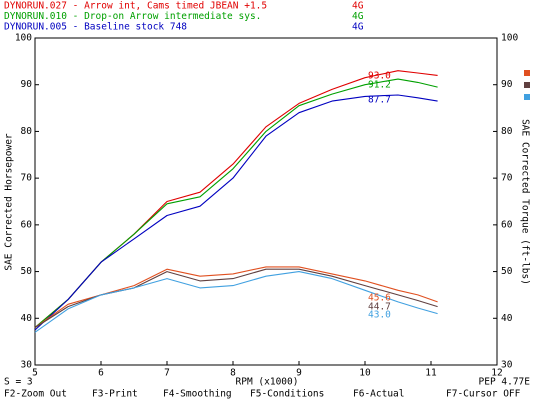  What do you see at coordinates (299, 373) in the screenshot?
I see `x-tick-label: 9` at bounding box center [299, 373].